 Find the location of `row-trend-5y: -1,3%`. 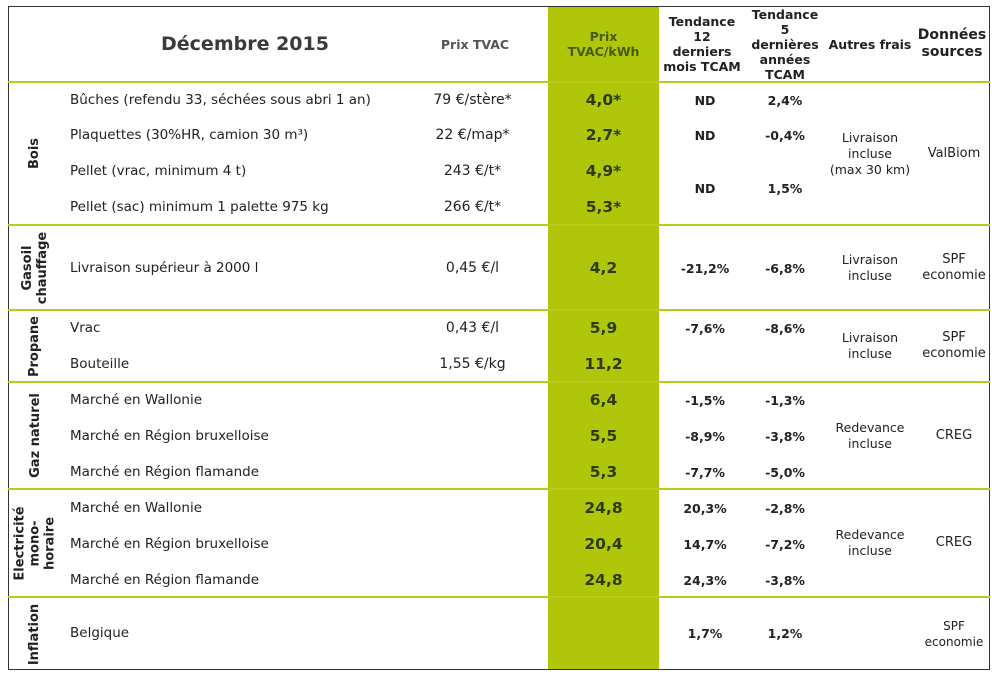

row-trend-5y: -1,3% is located at coordinates (785, 400).